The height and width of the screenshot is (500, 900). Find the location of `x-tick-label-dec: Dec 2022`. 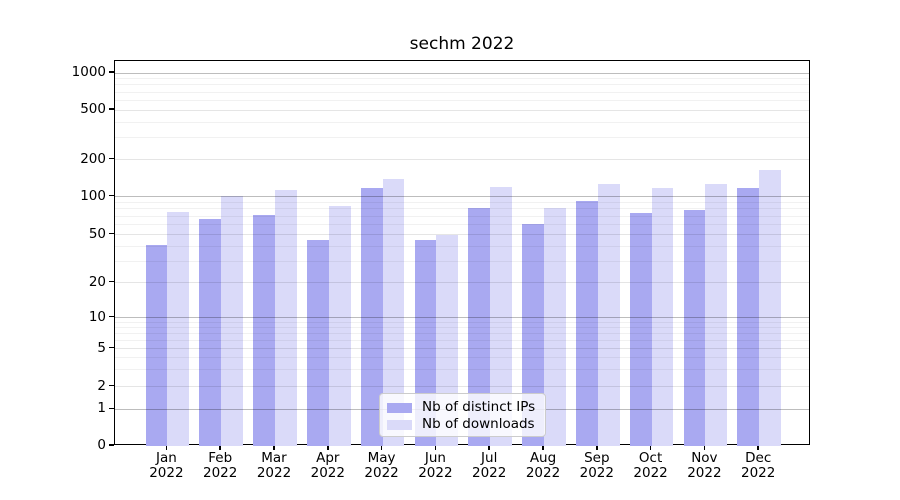

x-tick-label-dec: Dec 2022 is located at coordinates (758, 466).